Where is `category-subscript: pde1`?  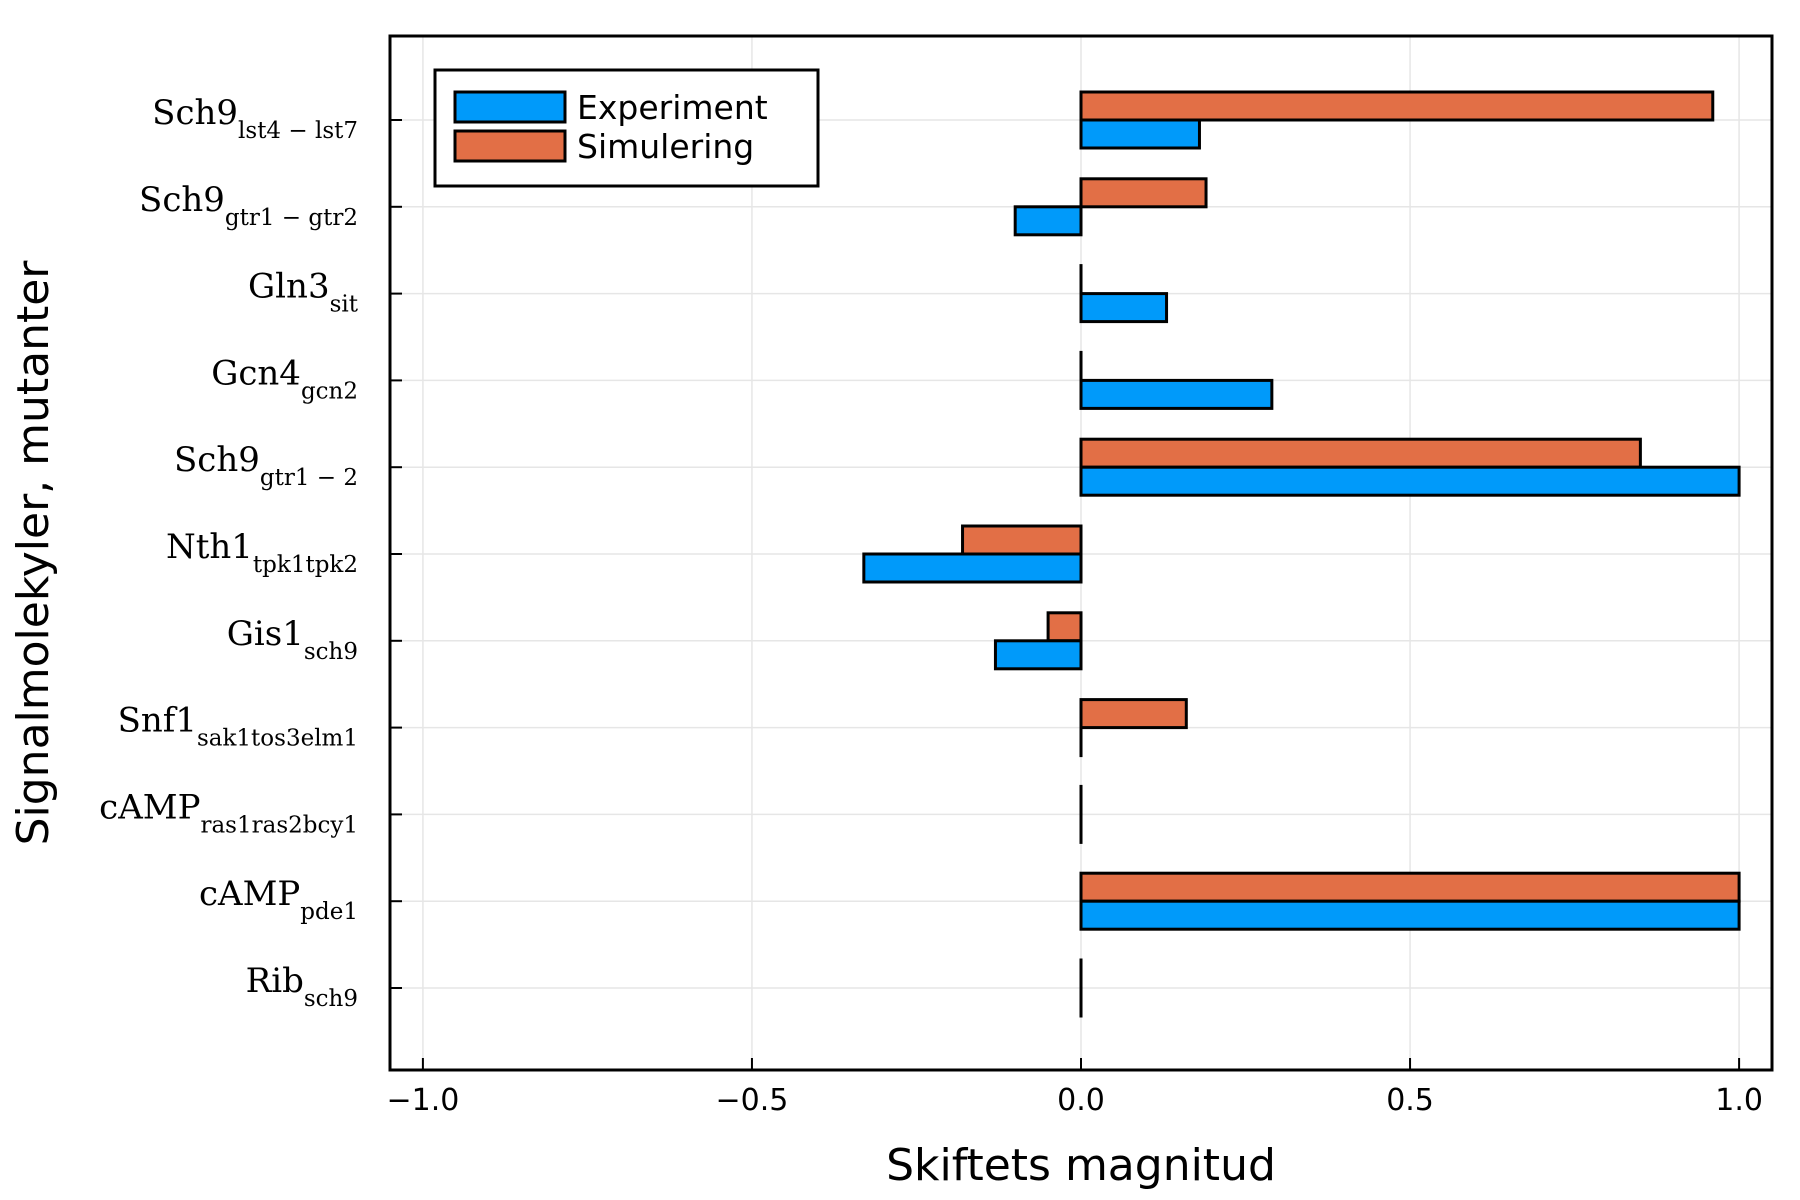 category-subscript: pde1 is located at coordinates (329, 912).